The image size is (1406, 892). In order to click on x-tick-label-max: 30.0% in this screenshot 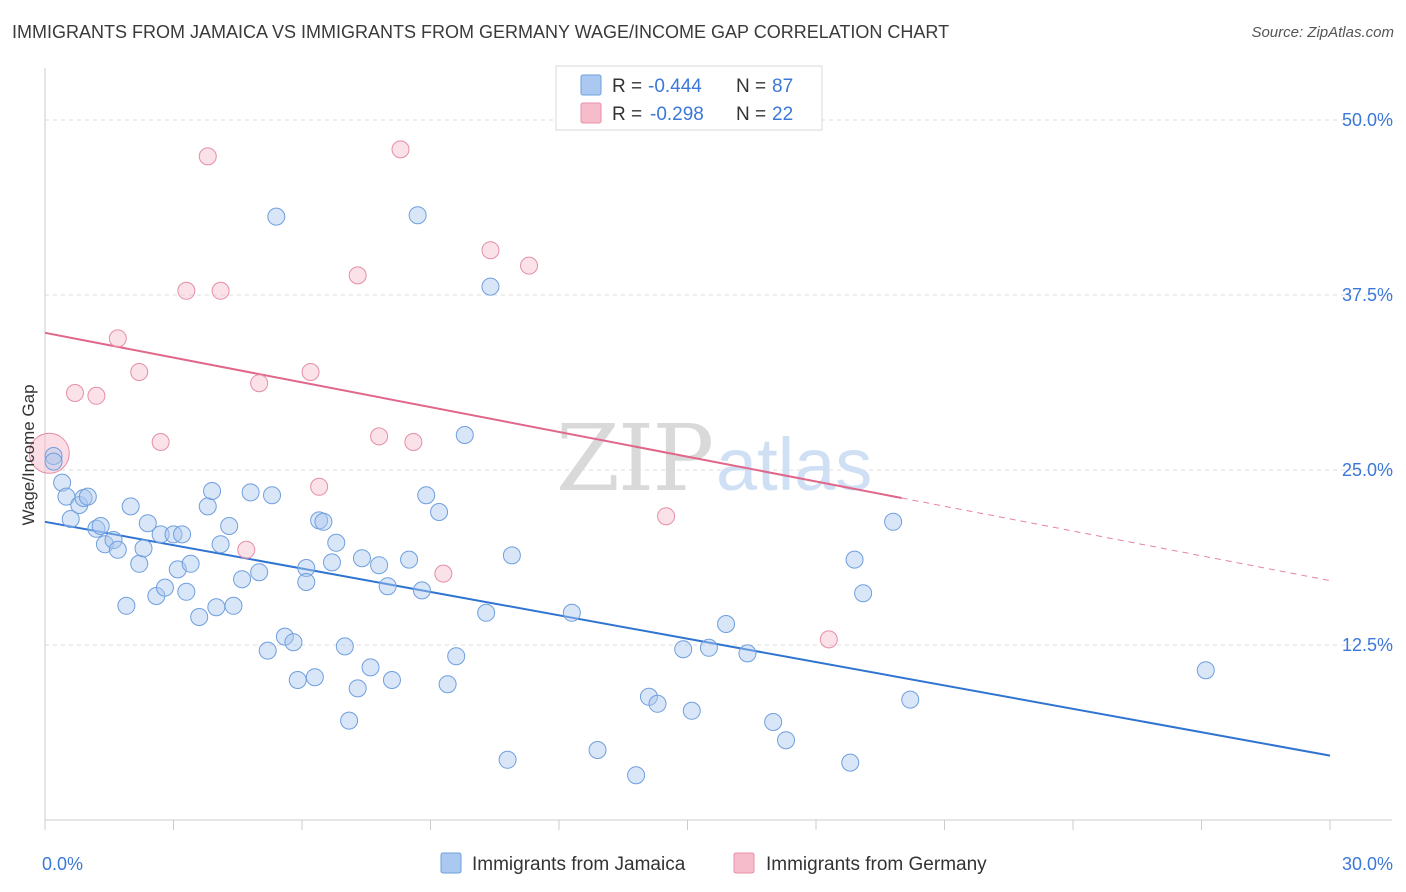, I will do `click(1367, 864)`.